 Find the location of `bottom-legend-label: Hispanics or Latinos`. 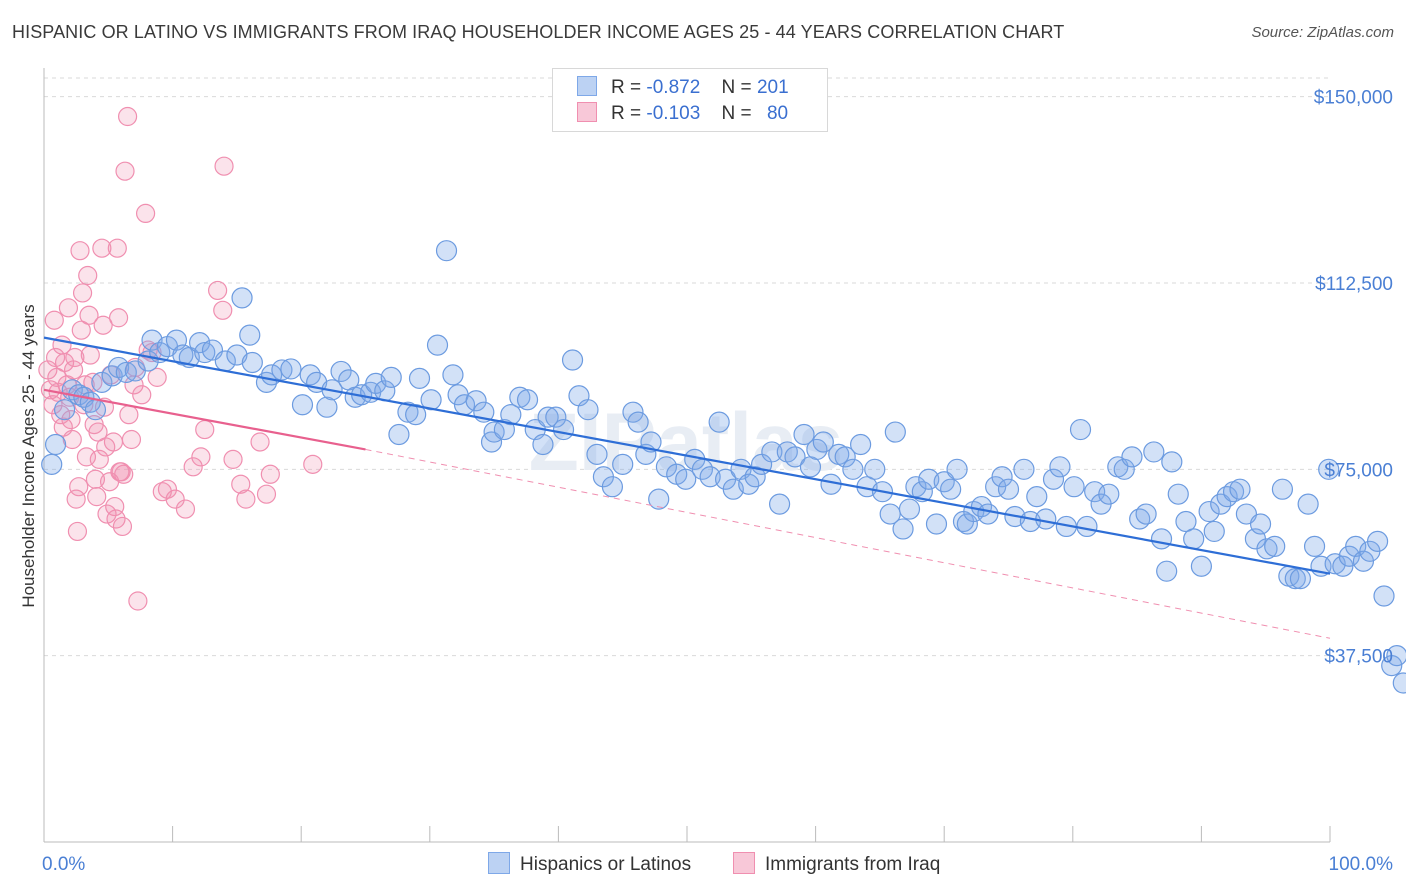

bottom-legend-label: Hispanics or Latinos is located at coordinates (606, 864).